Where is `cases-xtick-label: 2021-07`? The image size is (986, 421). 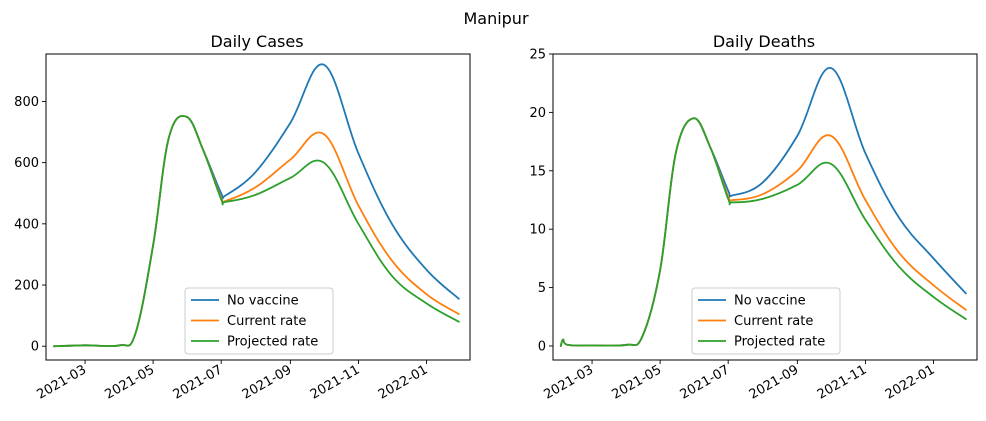
cases-xtick-label: 2021-07 is located at coordinates (198, 382).